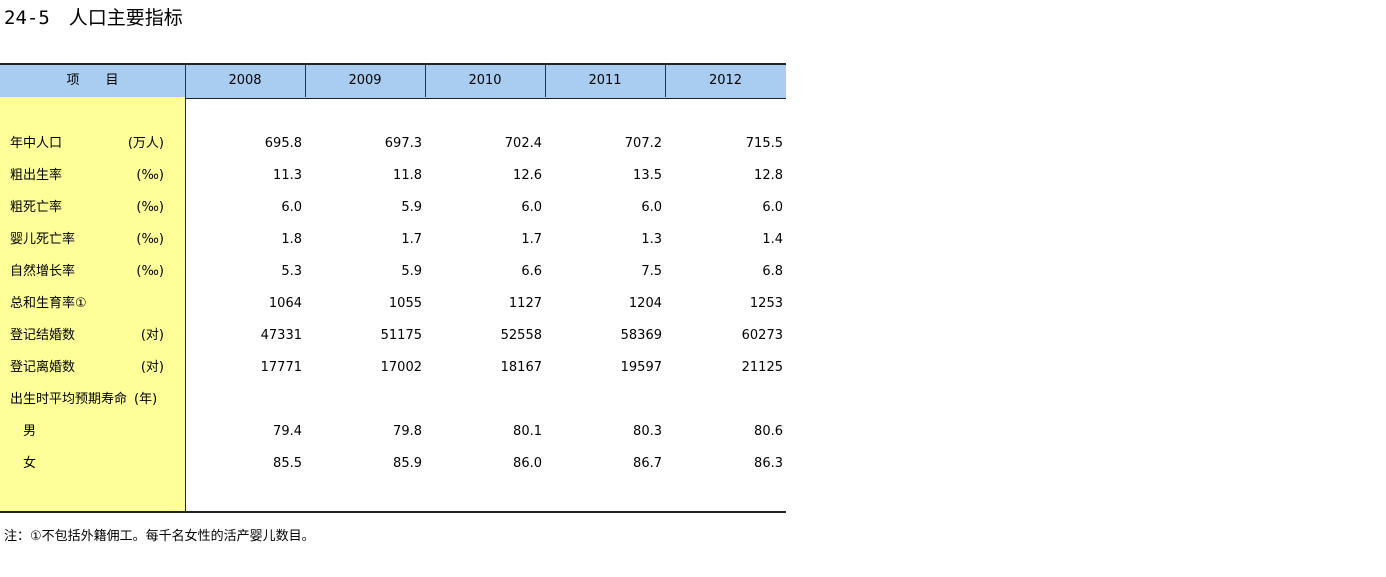  Describe the element at coordinates (527, 463) in the screenshot. I see `cell-value: 86.0` at that location.